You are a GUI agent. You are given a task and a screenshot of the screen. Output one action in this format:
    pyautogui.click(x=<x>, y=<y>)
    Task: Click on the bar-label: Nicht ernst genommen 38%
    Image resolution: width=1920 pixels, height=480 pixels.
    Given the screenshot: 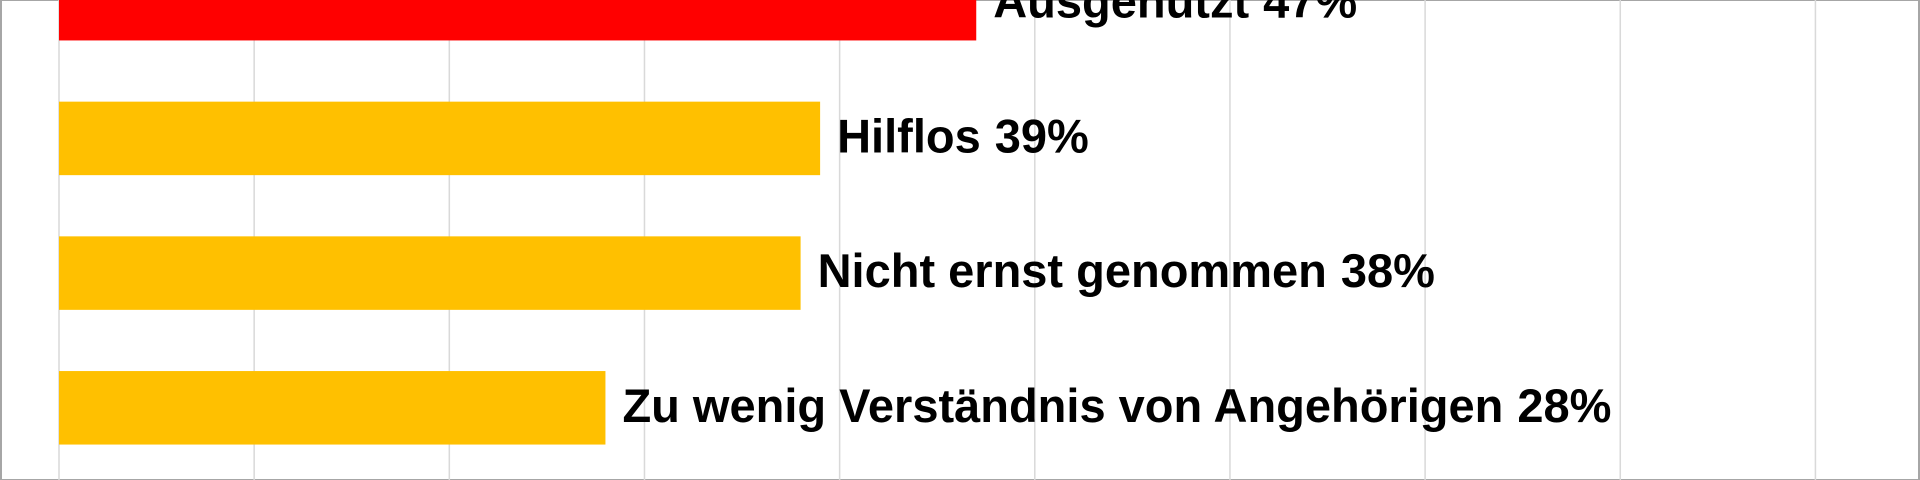 What is the action you would take?
    pyautogui.click(x=1126, y=271)
    